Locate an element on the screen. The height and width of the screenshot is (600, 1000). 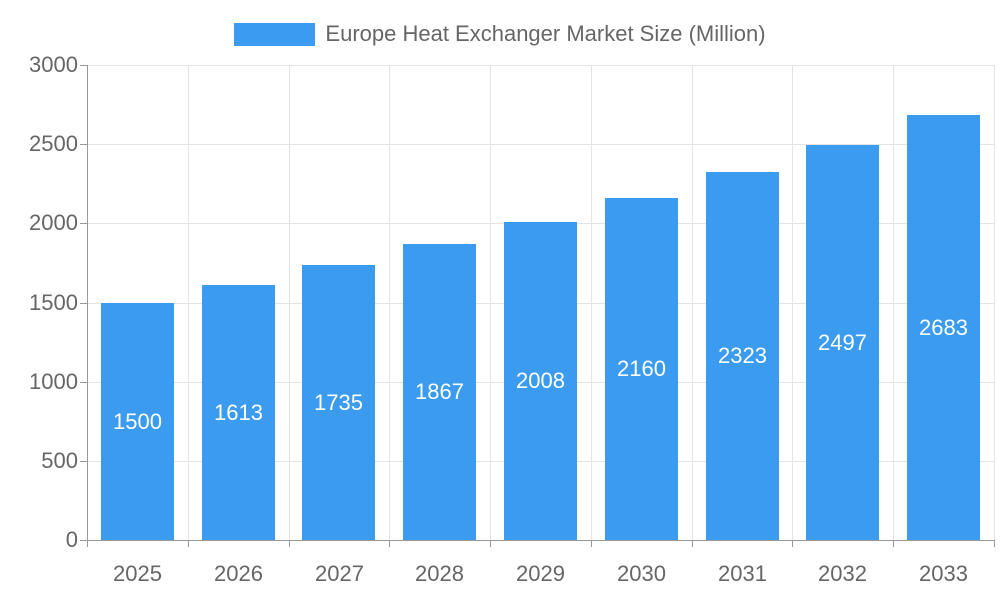
x-axis-label: 2025 is located at coordinates (137, 573).